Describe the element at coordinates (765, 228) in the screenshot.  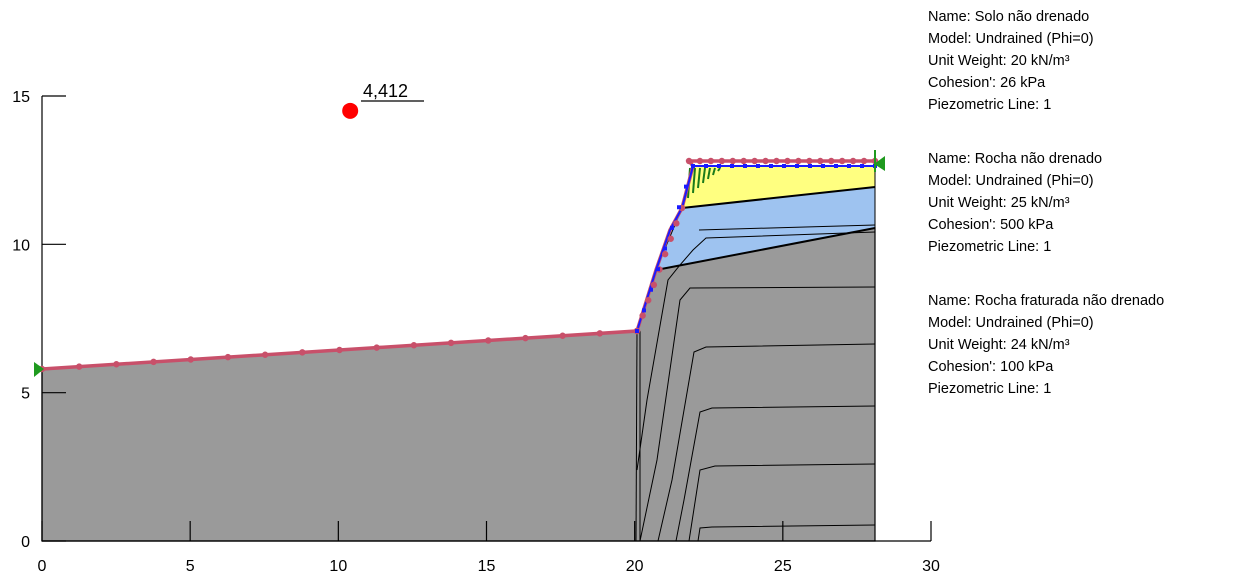
I see `material-boundaries` at that location.